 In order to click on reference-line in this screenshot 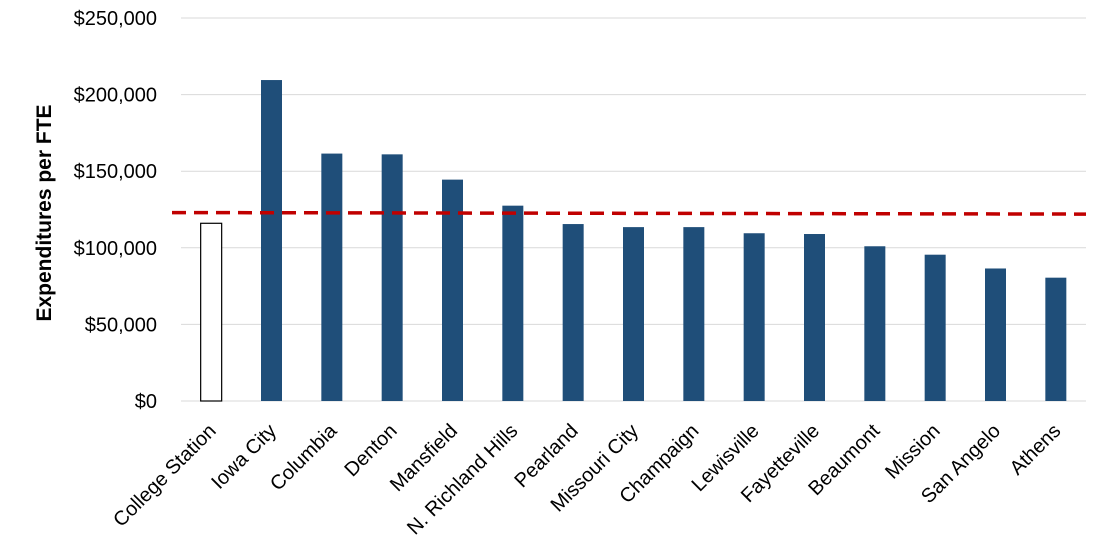, I will do `click(629, 213)`.